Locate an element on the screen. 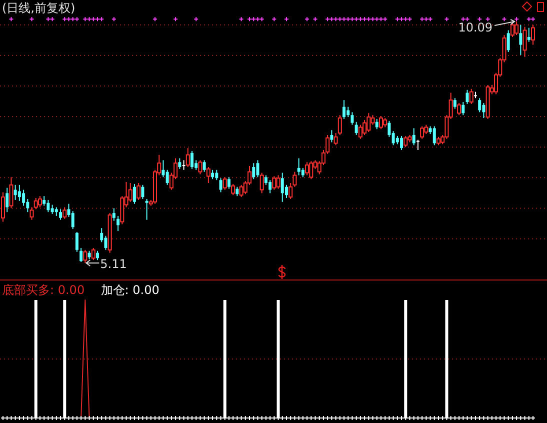 This screenshot has width=547, height=423. chart-title: (日线,前复权) is located at coordinates (39, 8).